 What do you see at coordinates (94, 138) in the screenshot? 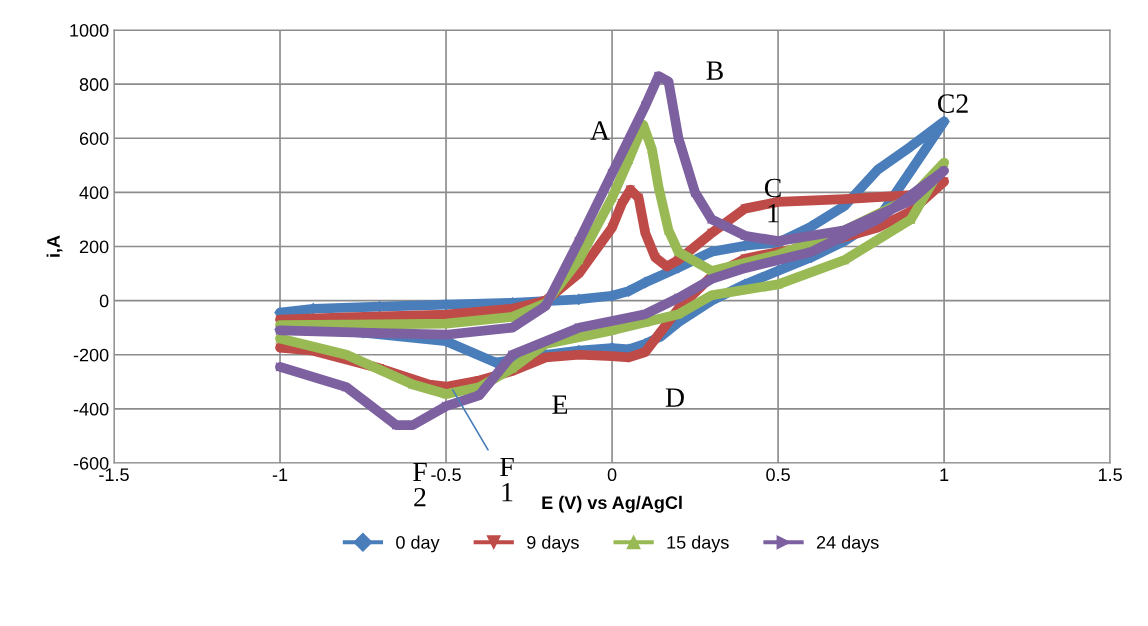
I see `y-tick-label: 600` at bounding box center [94, 138].